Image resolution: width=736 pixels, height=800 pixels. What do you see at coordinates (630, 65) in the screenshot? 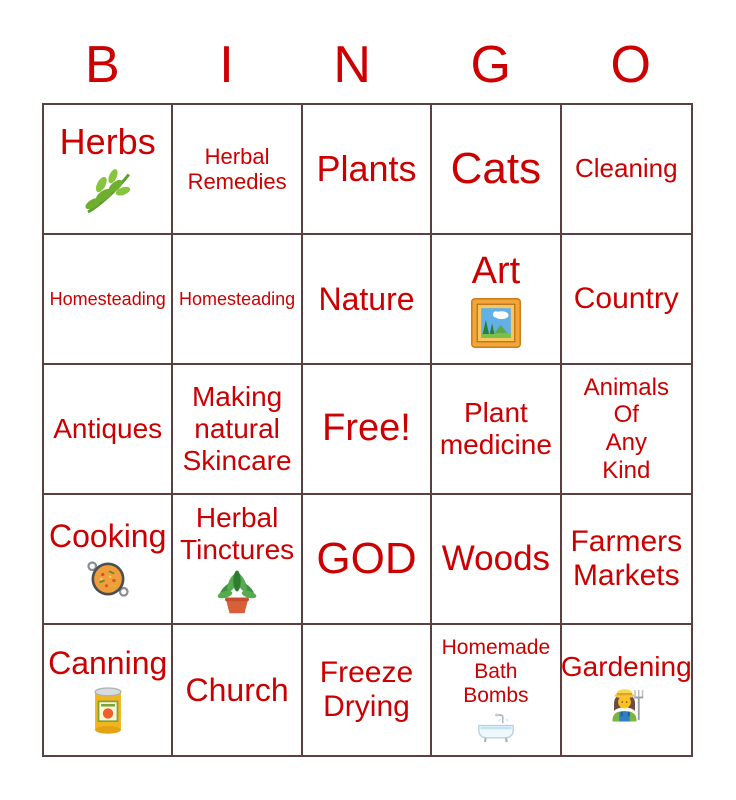
I see `title-letter-o: O` at bounding box center [630, 65].